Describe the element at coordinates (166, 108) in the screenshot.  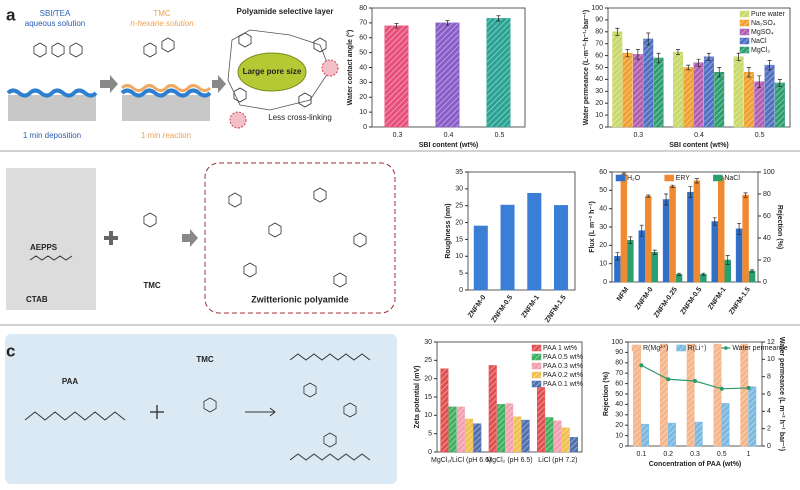
I see `substrate` at that location.